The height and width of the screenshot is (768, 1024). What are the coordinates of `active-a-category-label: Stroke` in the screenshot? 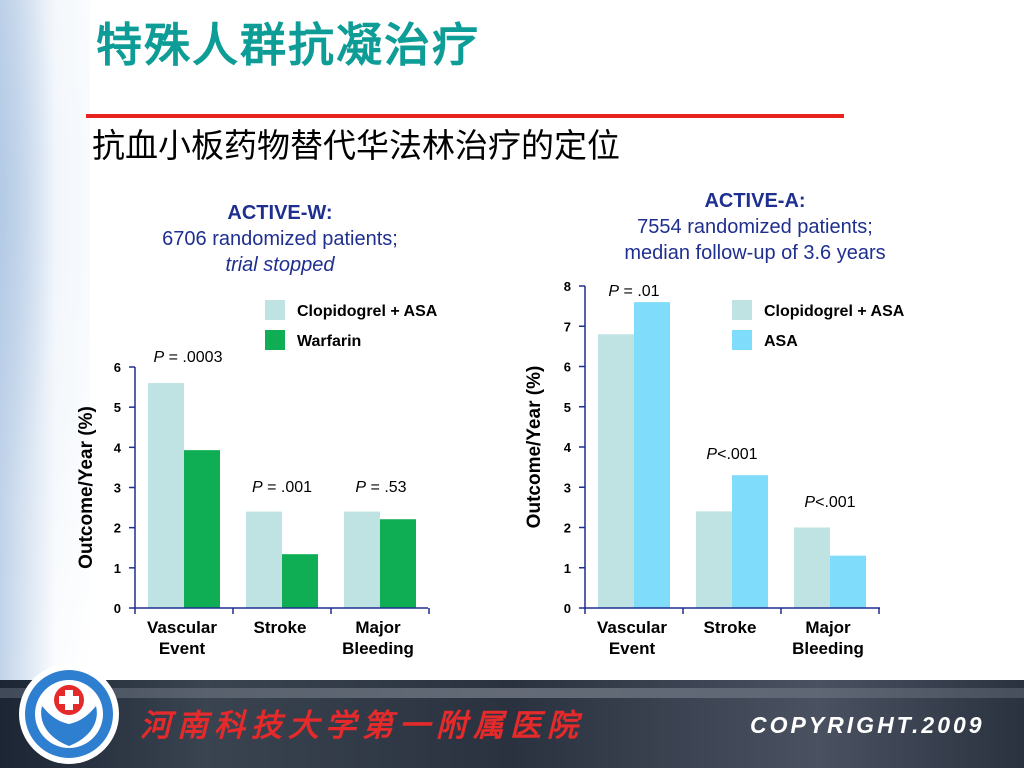 It's located at (730, 627).